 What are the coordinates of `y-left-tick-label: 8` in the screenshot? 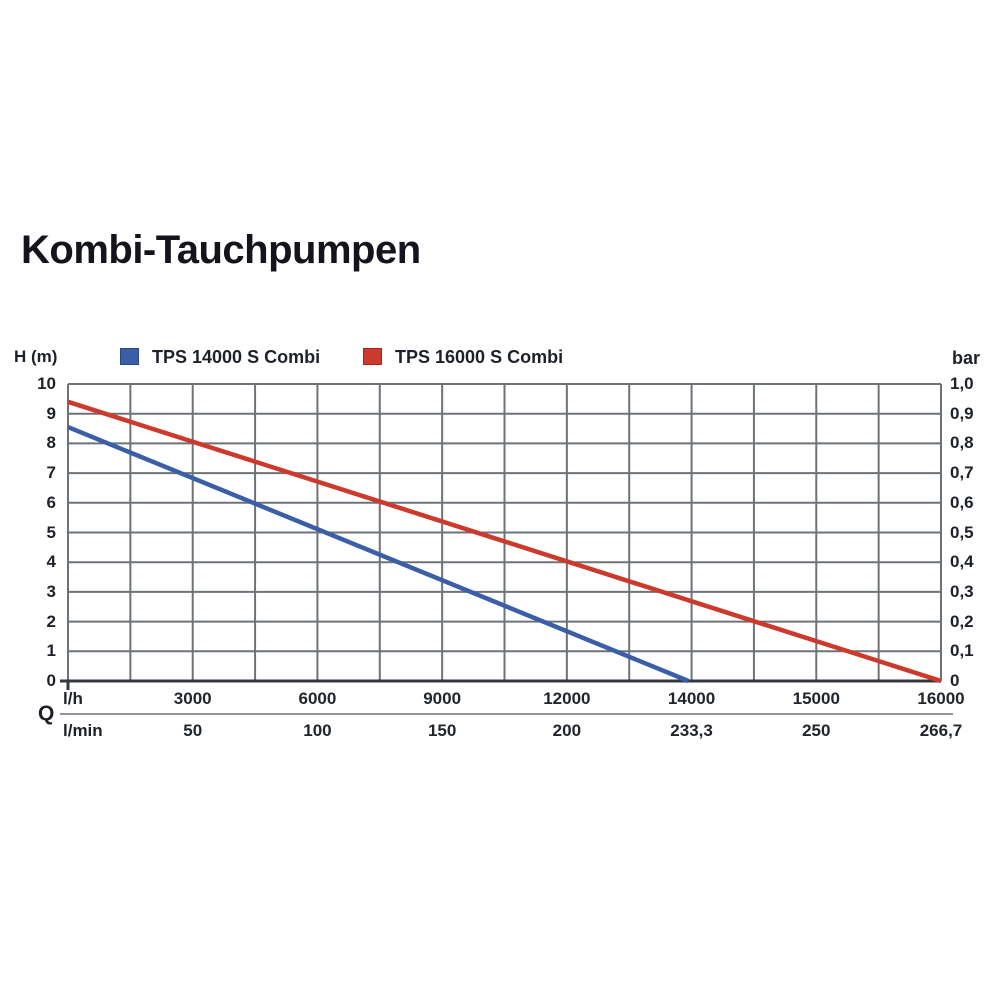 It's located at (51, 443).